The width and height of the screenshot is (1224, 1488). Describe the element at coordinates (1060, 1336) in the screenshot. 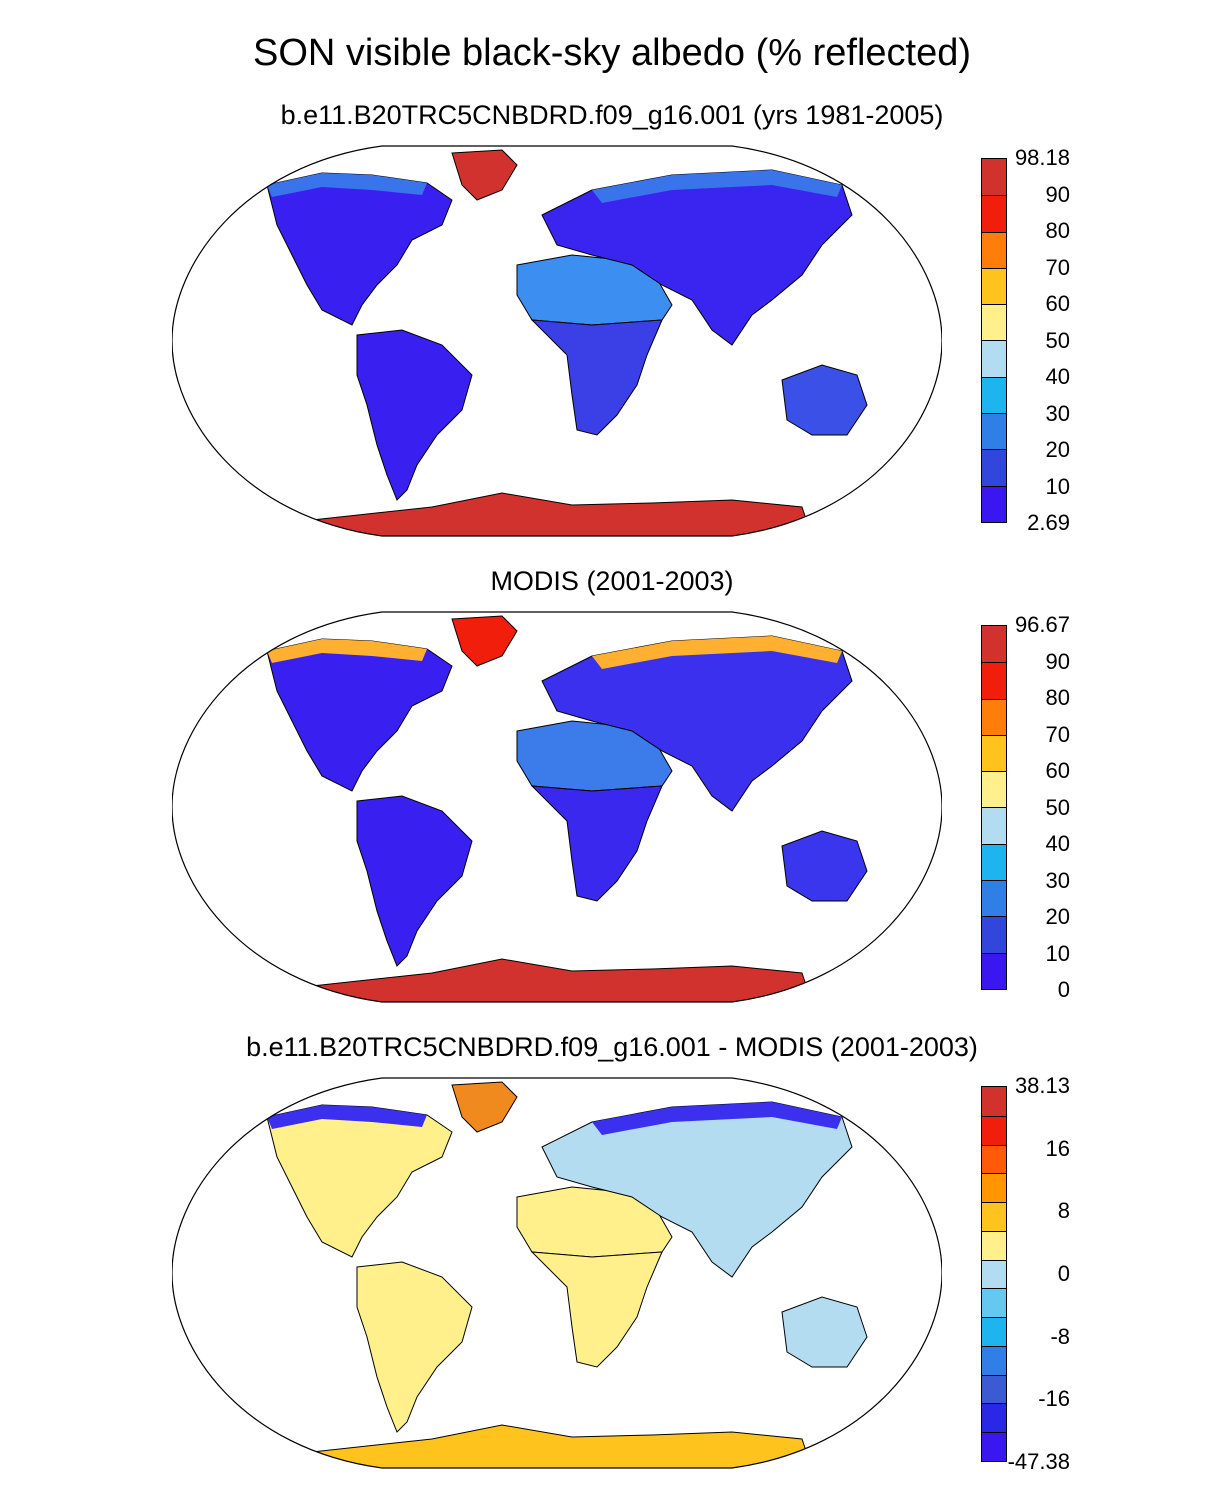

I see `colorbar-label: -8` at that location.